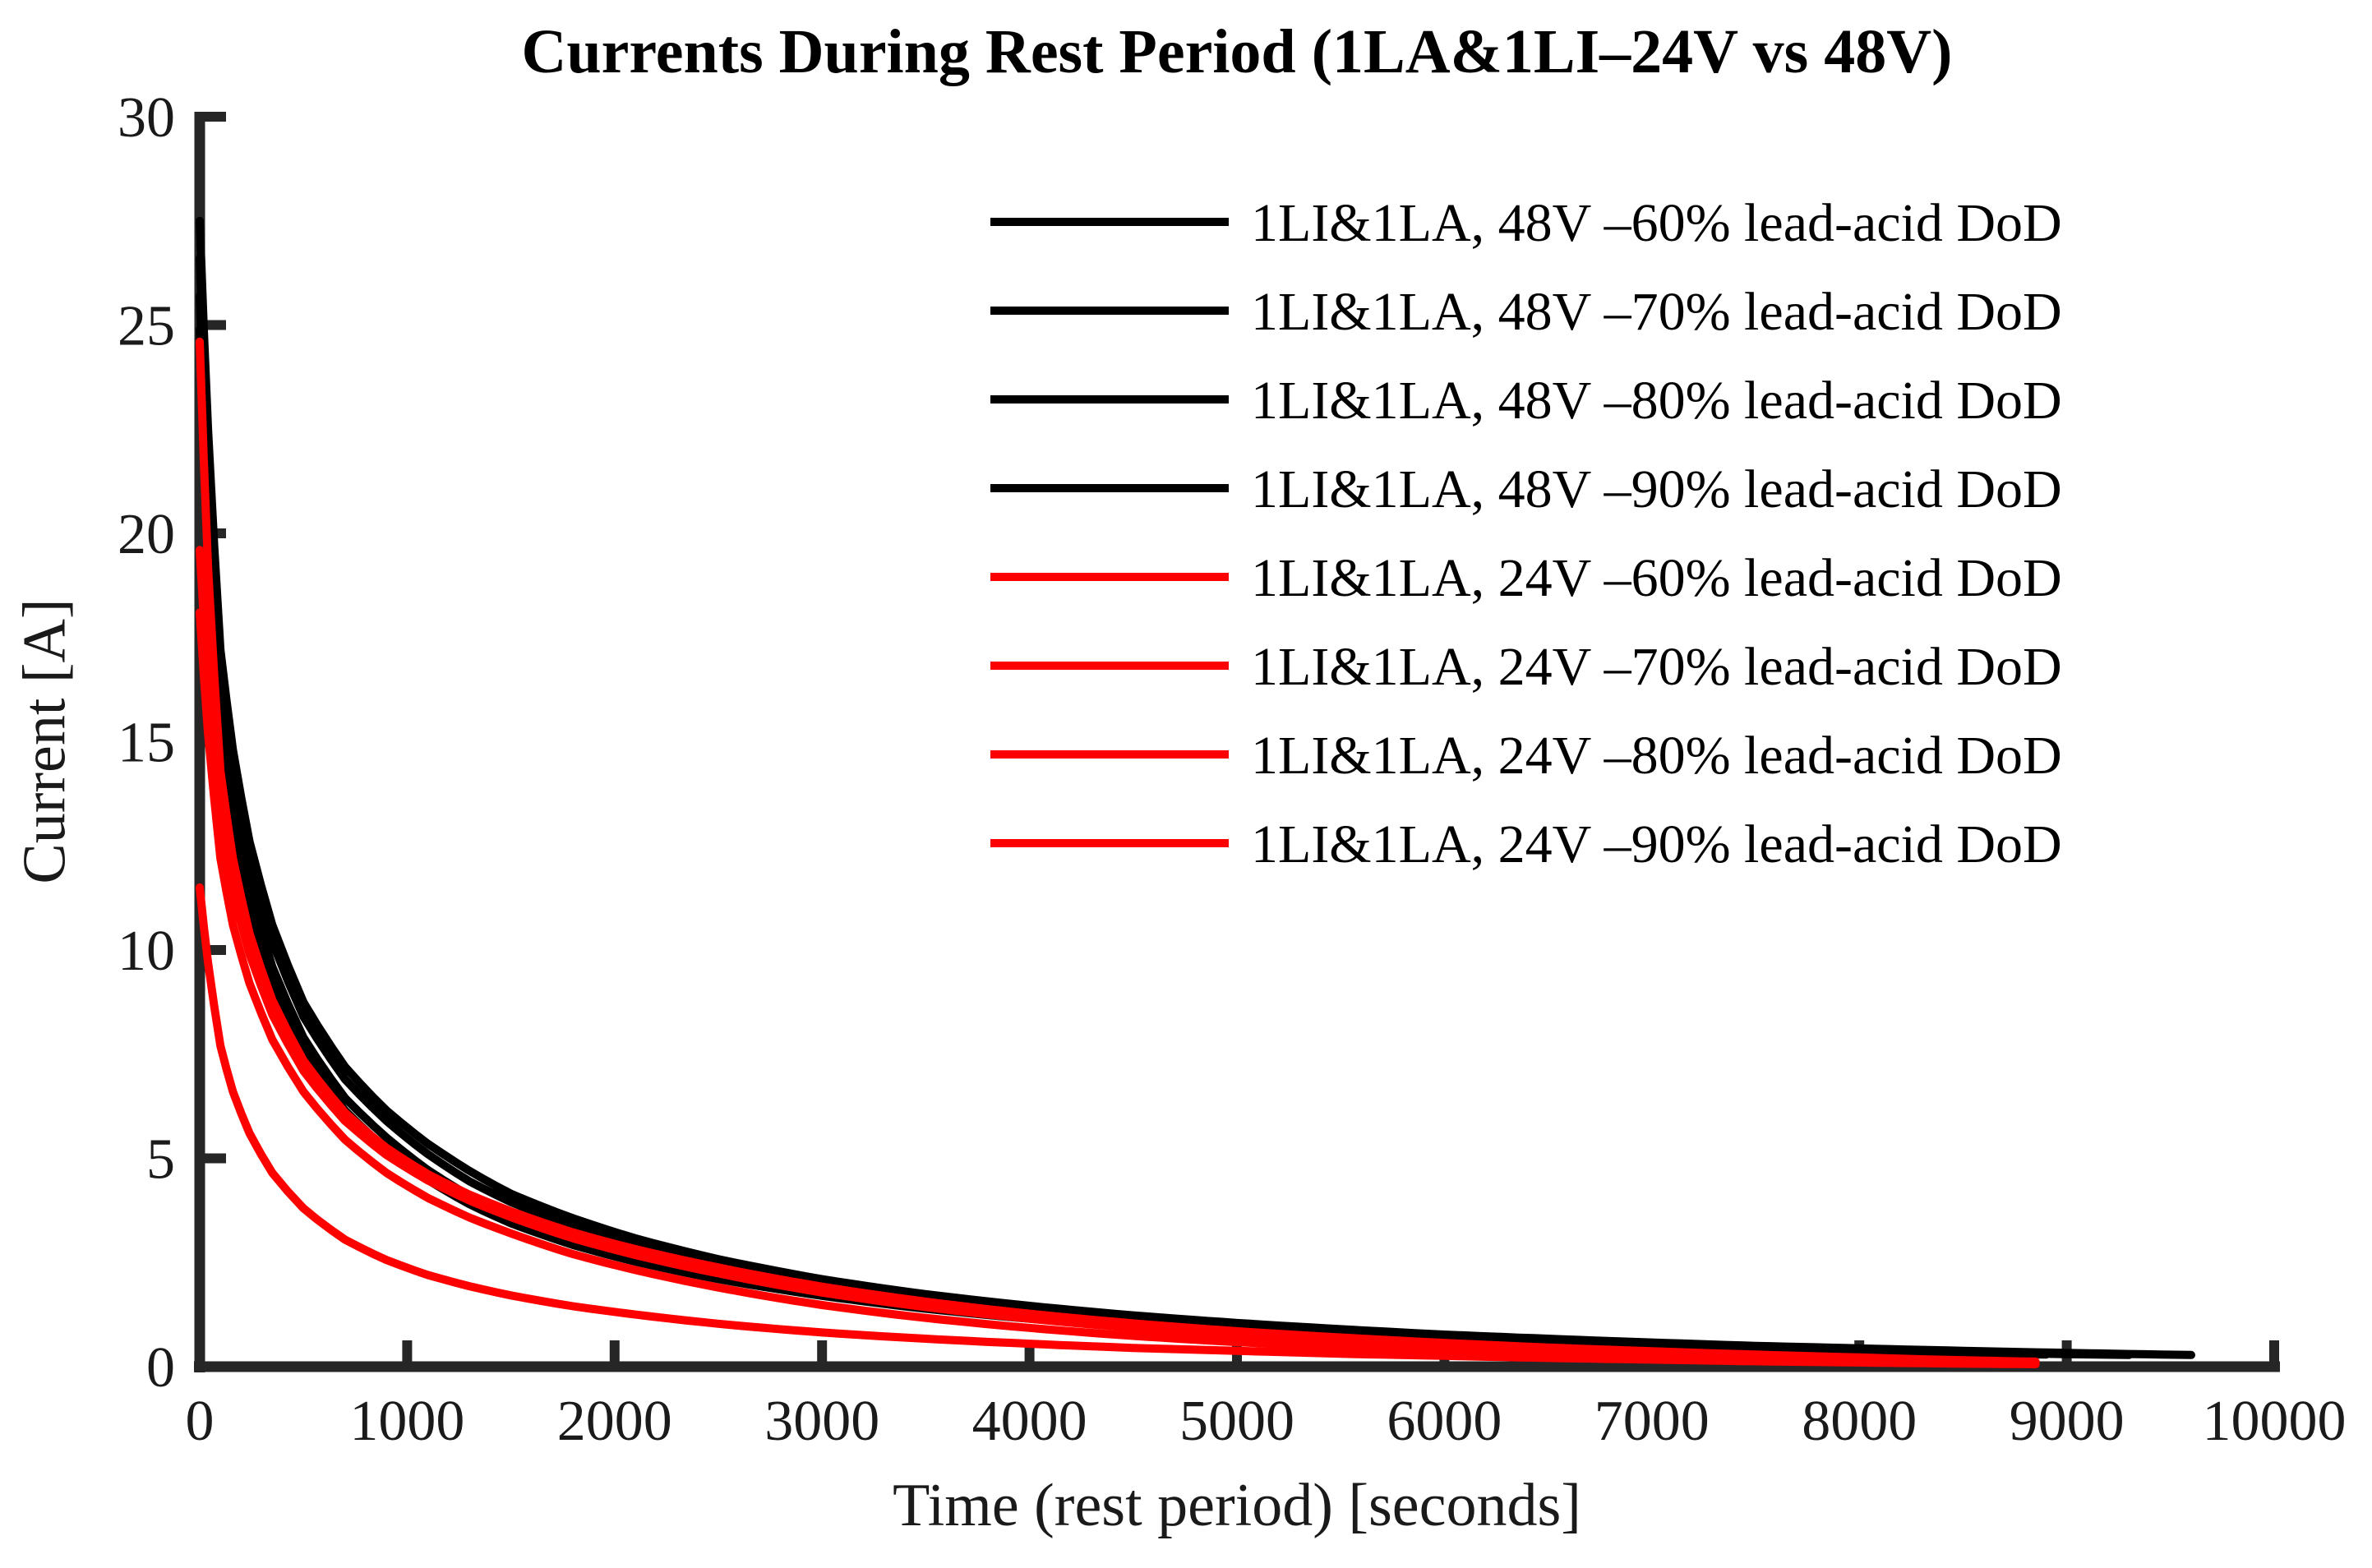  Describe the element at coordinates (147, 118) in the screenshot. I see `y-tick-label: 30` at that location.